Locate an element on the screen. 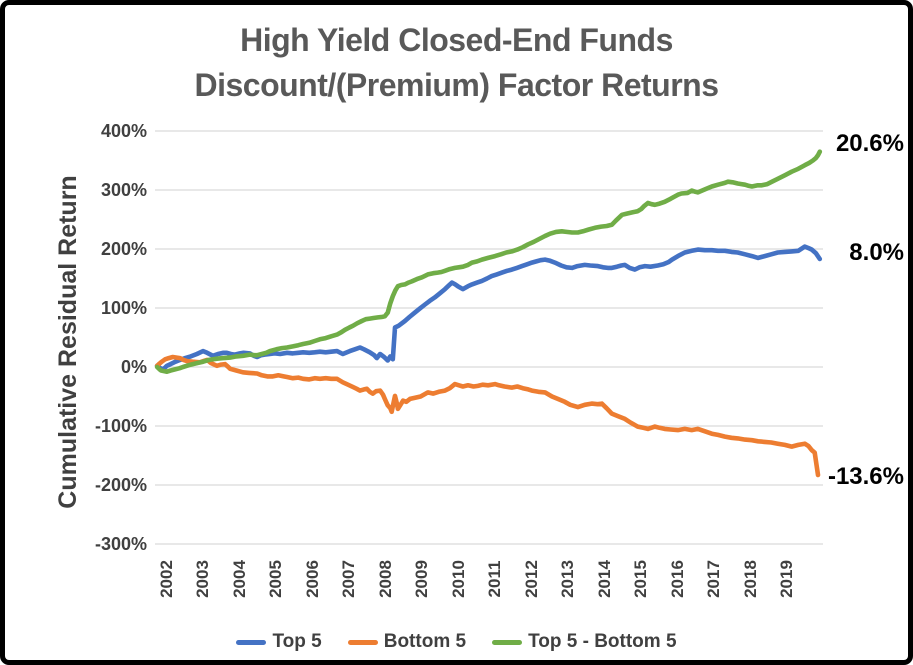 The height and width of the screenshot is (665, 913). data-label-bottom5: -13.6% is located at coordinates (865, 476).